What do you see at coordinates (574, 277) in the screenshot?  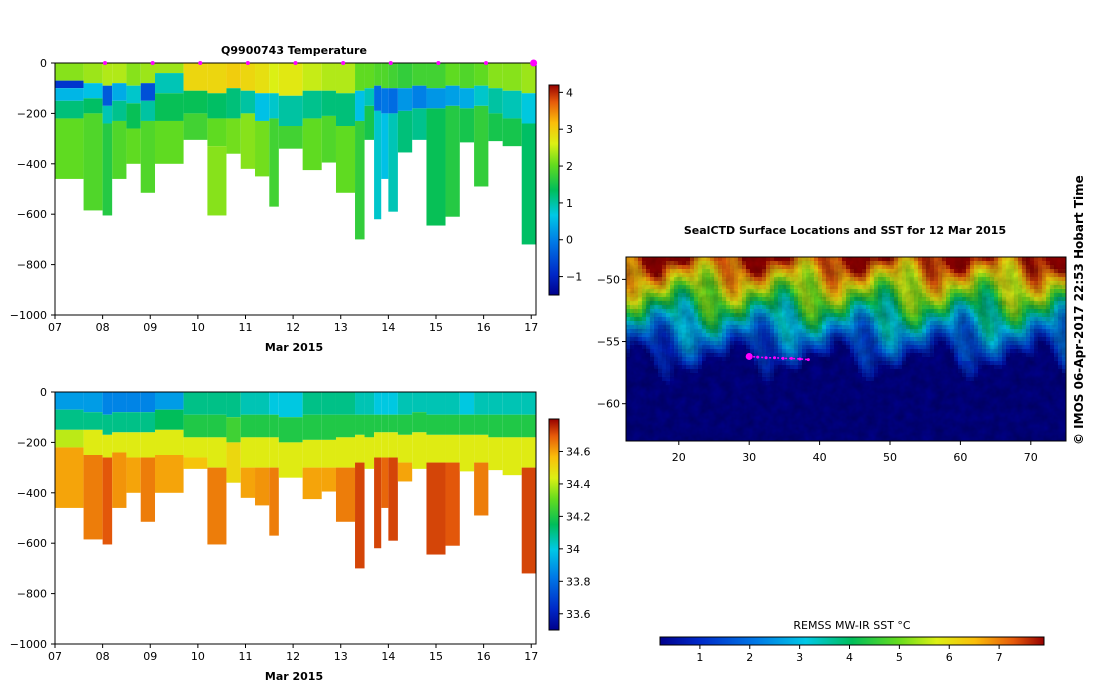 I see `colorbar-tick-label: −1` at bounding box center [574, 277].